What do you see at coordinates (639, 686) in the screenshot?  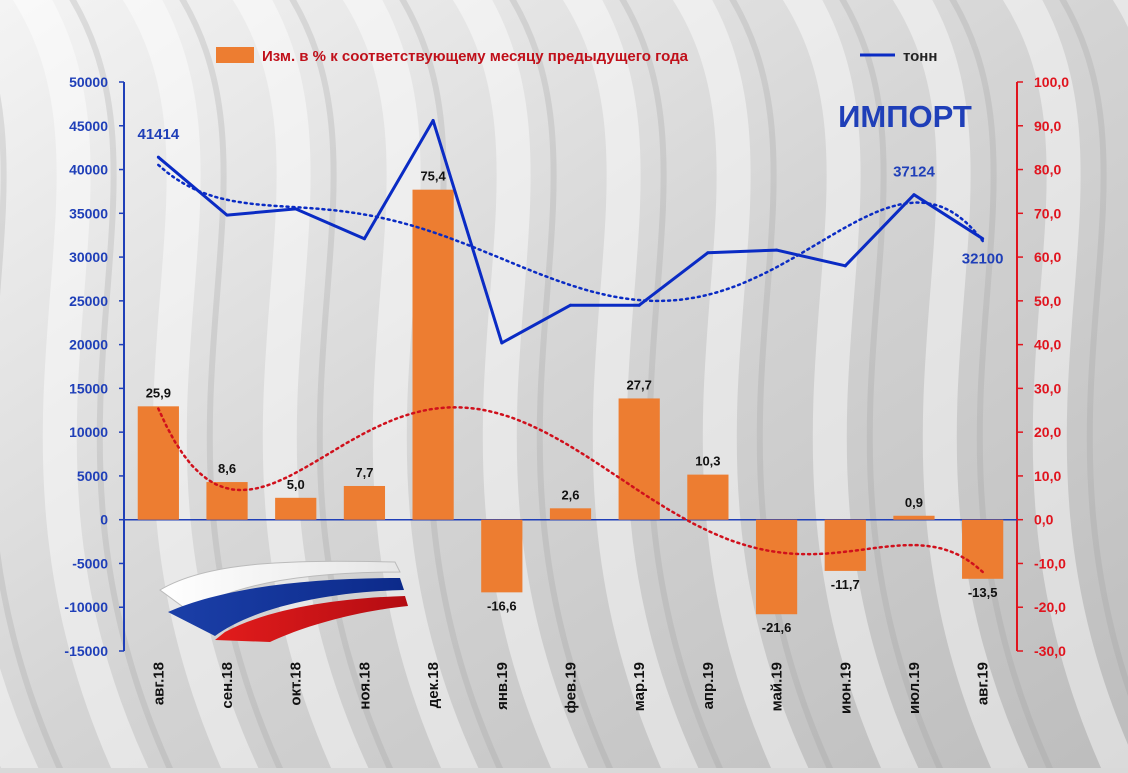 I see `x-axis-tick-label: мар.19` at bounding box center [639, 686].